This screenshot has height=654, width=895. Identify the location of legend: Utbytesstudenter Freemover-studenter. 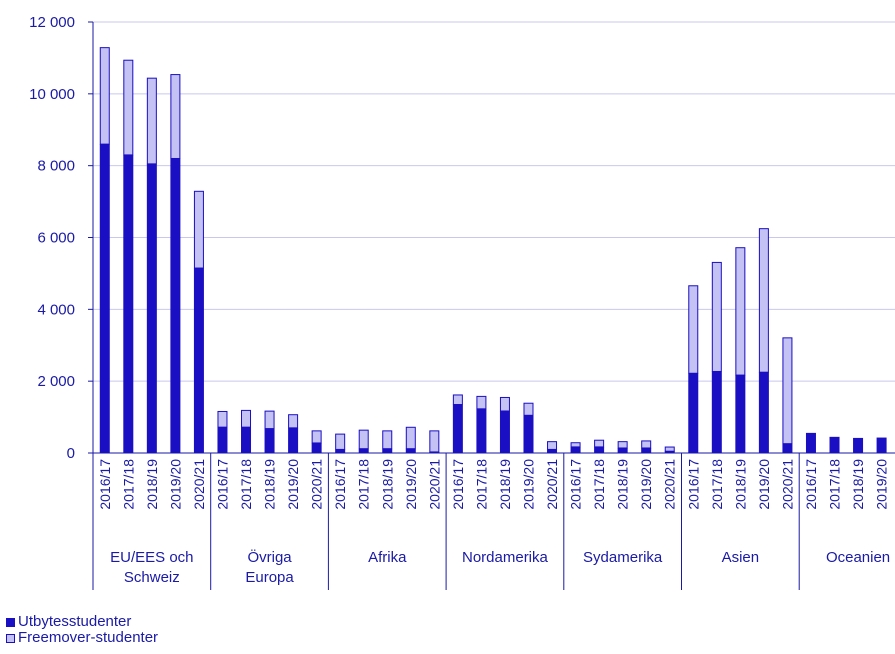
(82, 630).